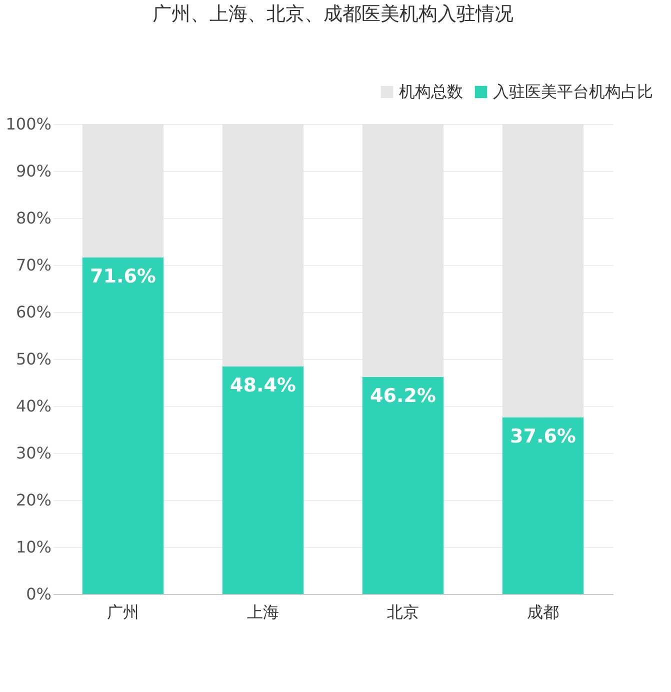  Describe the element at coordinates (543, 436) in the screenshot. I see `data-label: 37.6%` at that location.